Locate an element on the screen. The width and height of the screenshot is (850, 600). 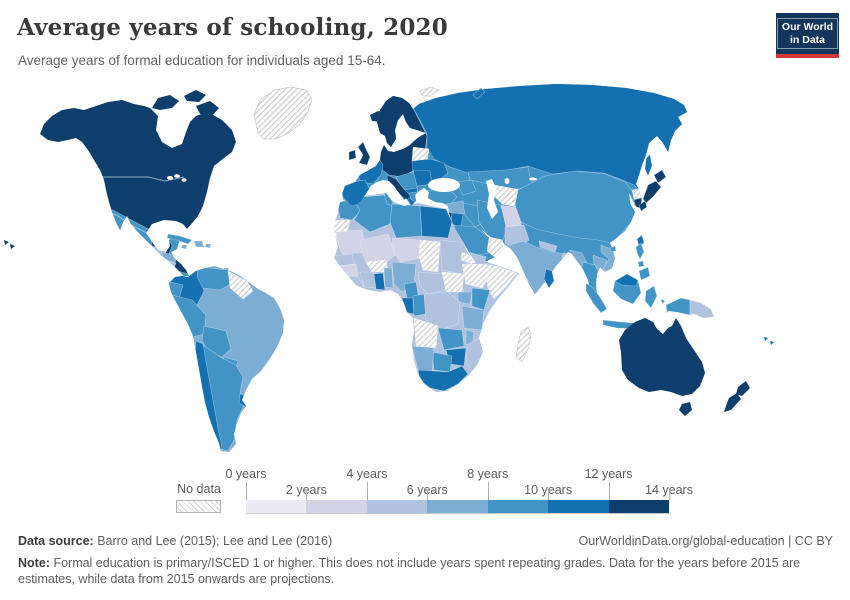
region-dr-congo is located at coordinates (442, 311).